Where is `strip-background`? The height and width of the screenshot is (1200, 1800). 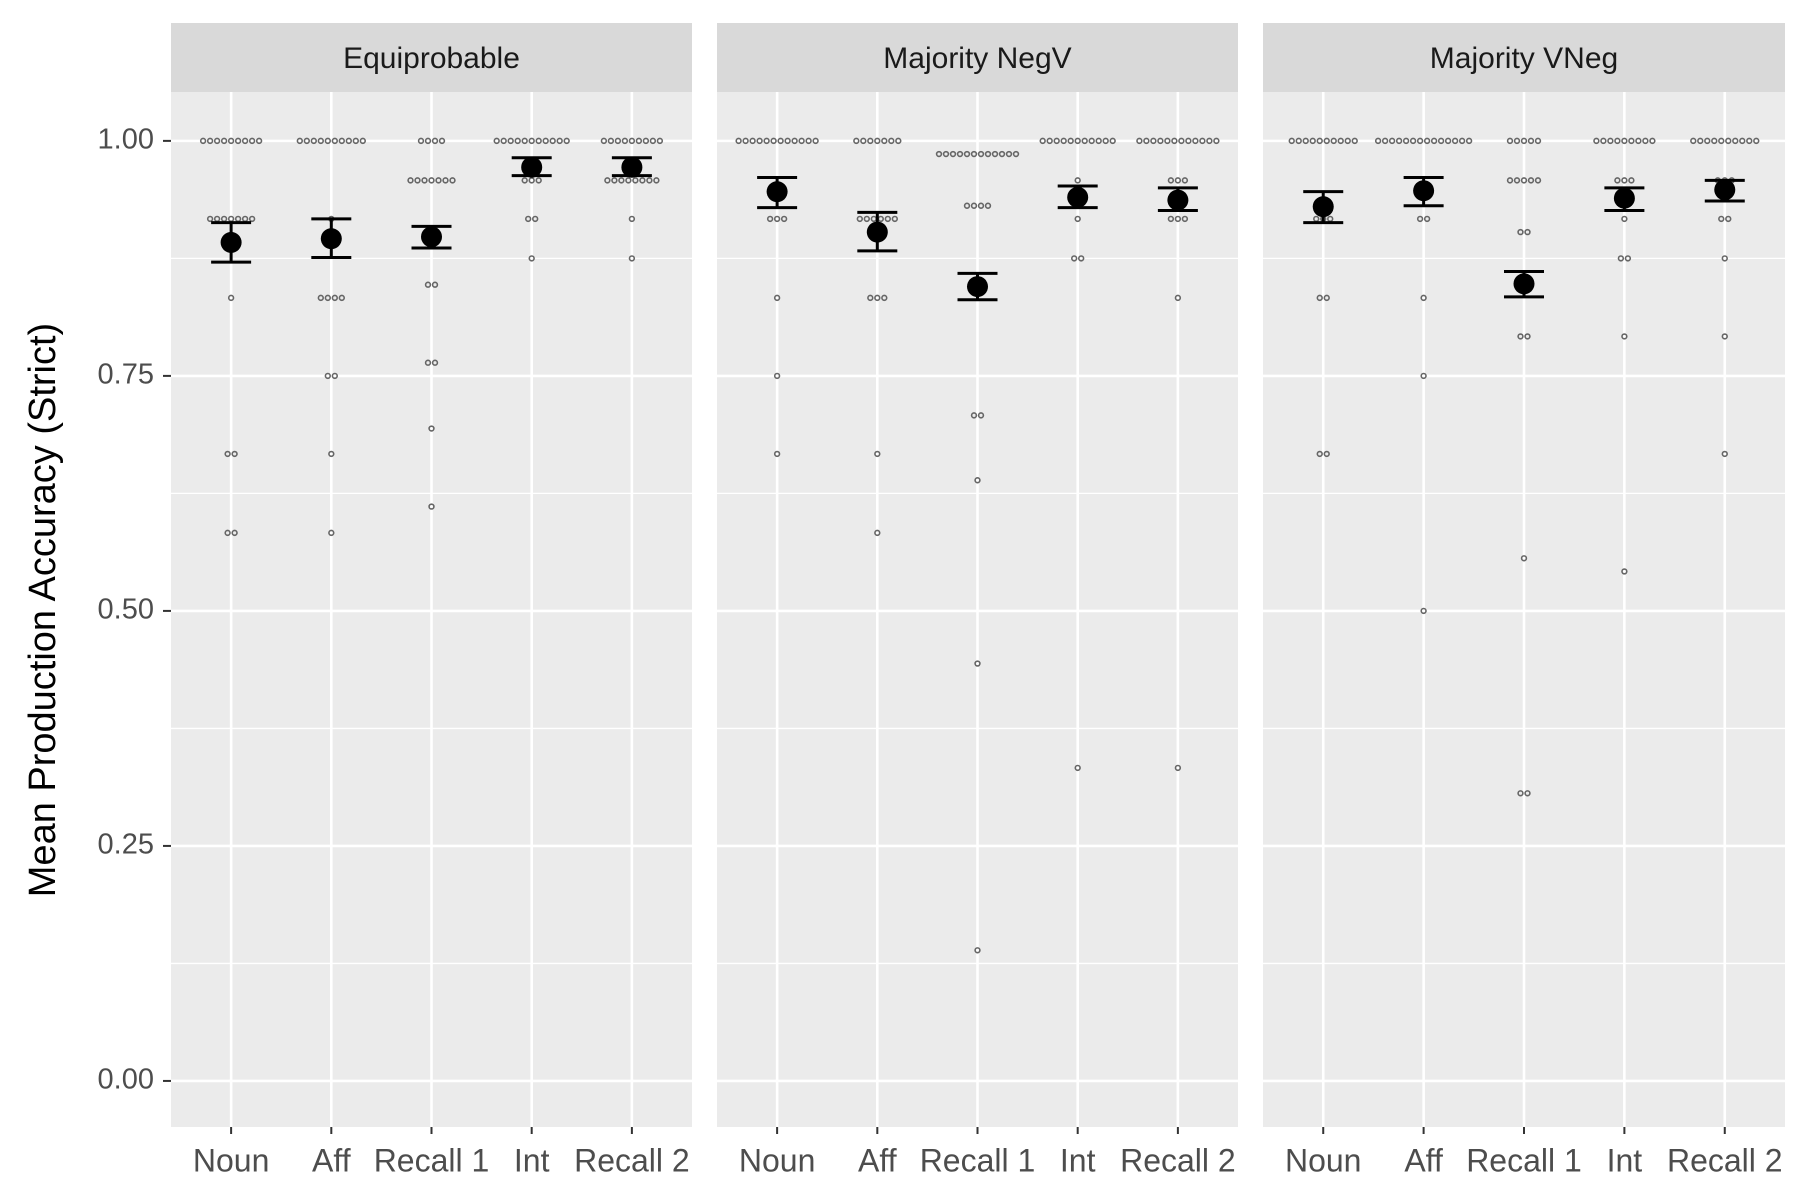
strip-background is located at coordinates (431, 57).